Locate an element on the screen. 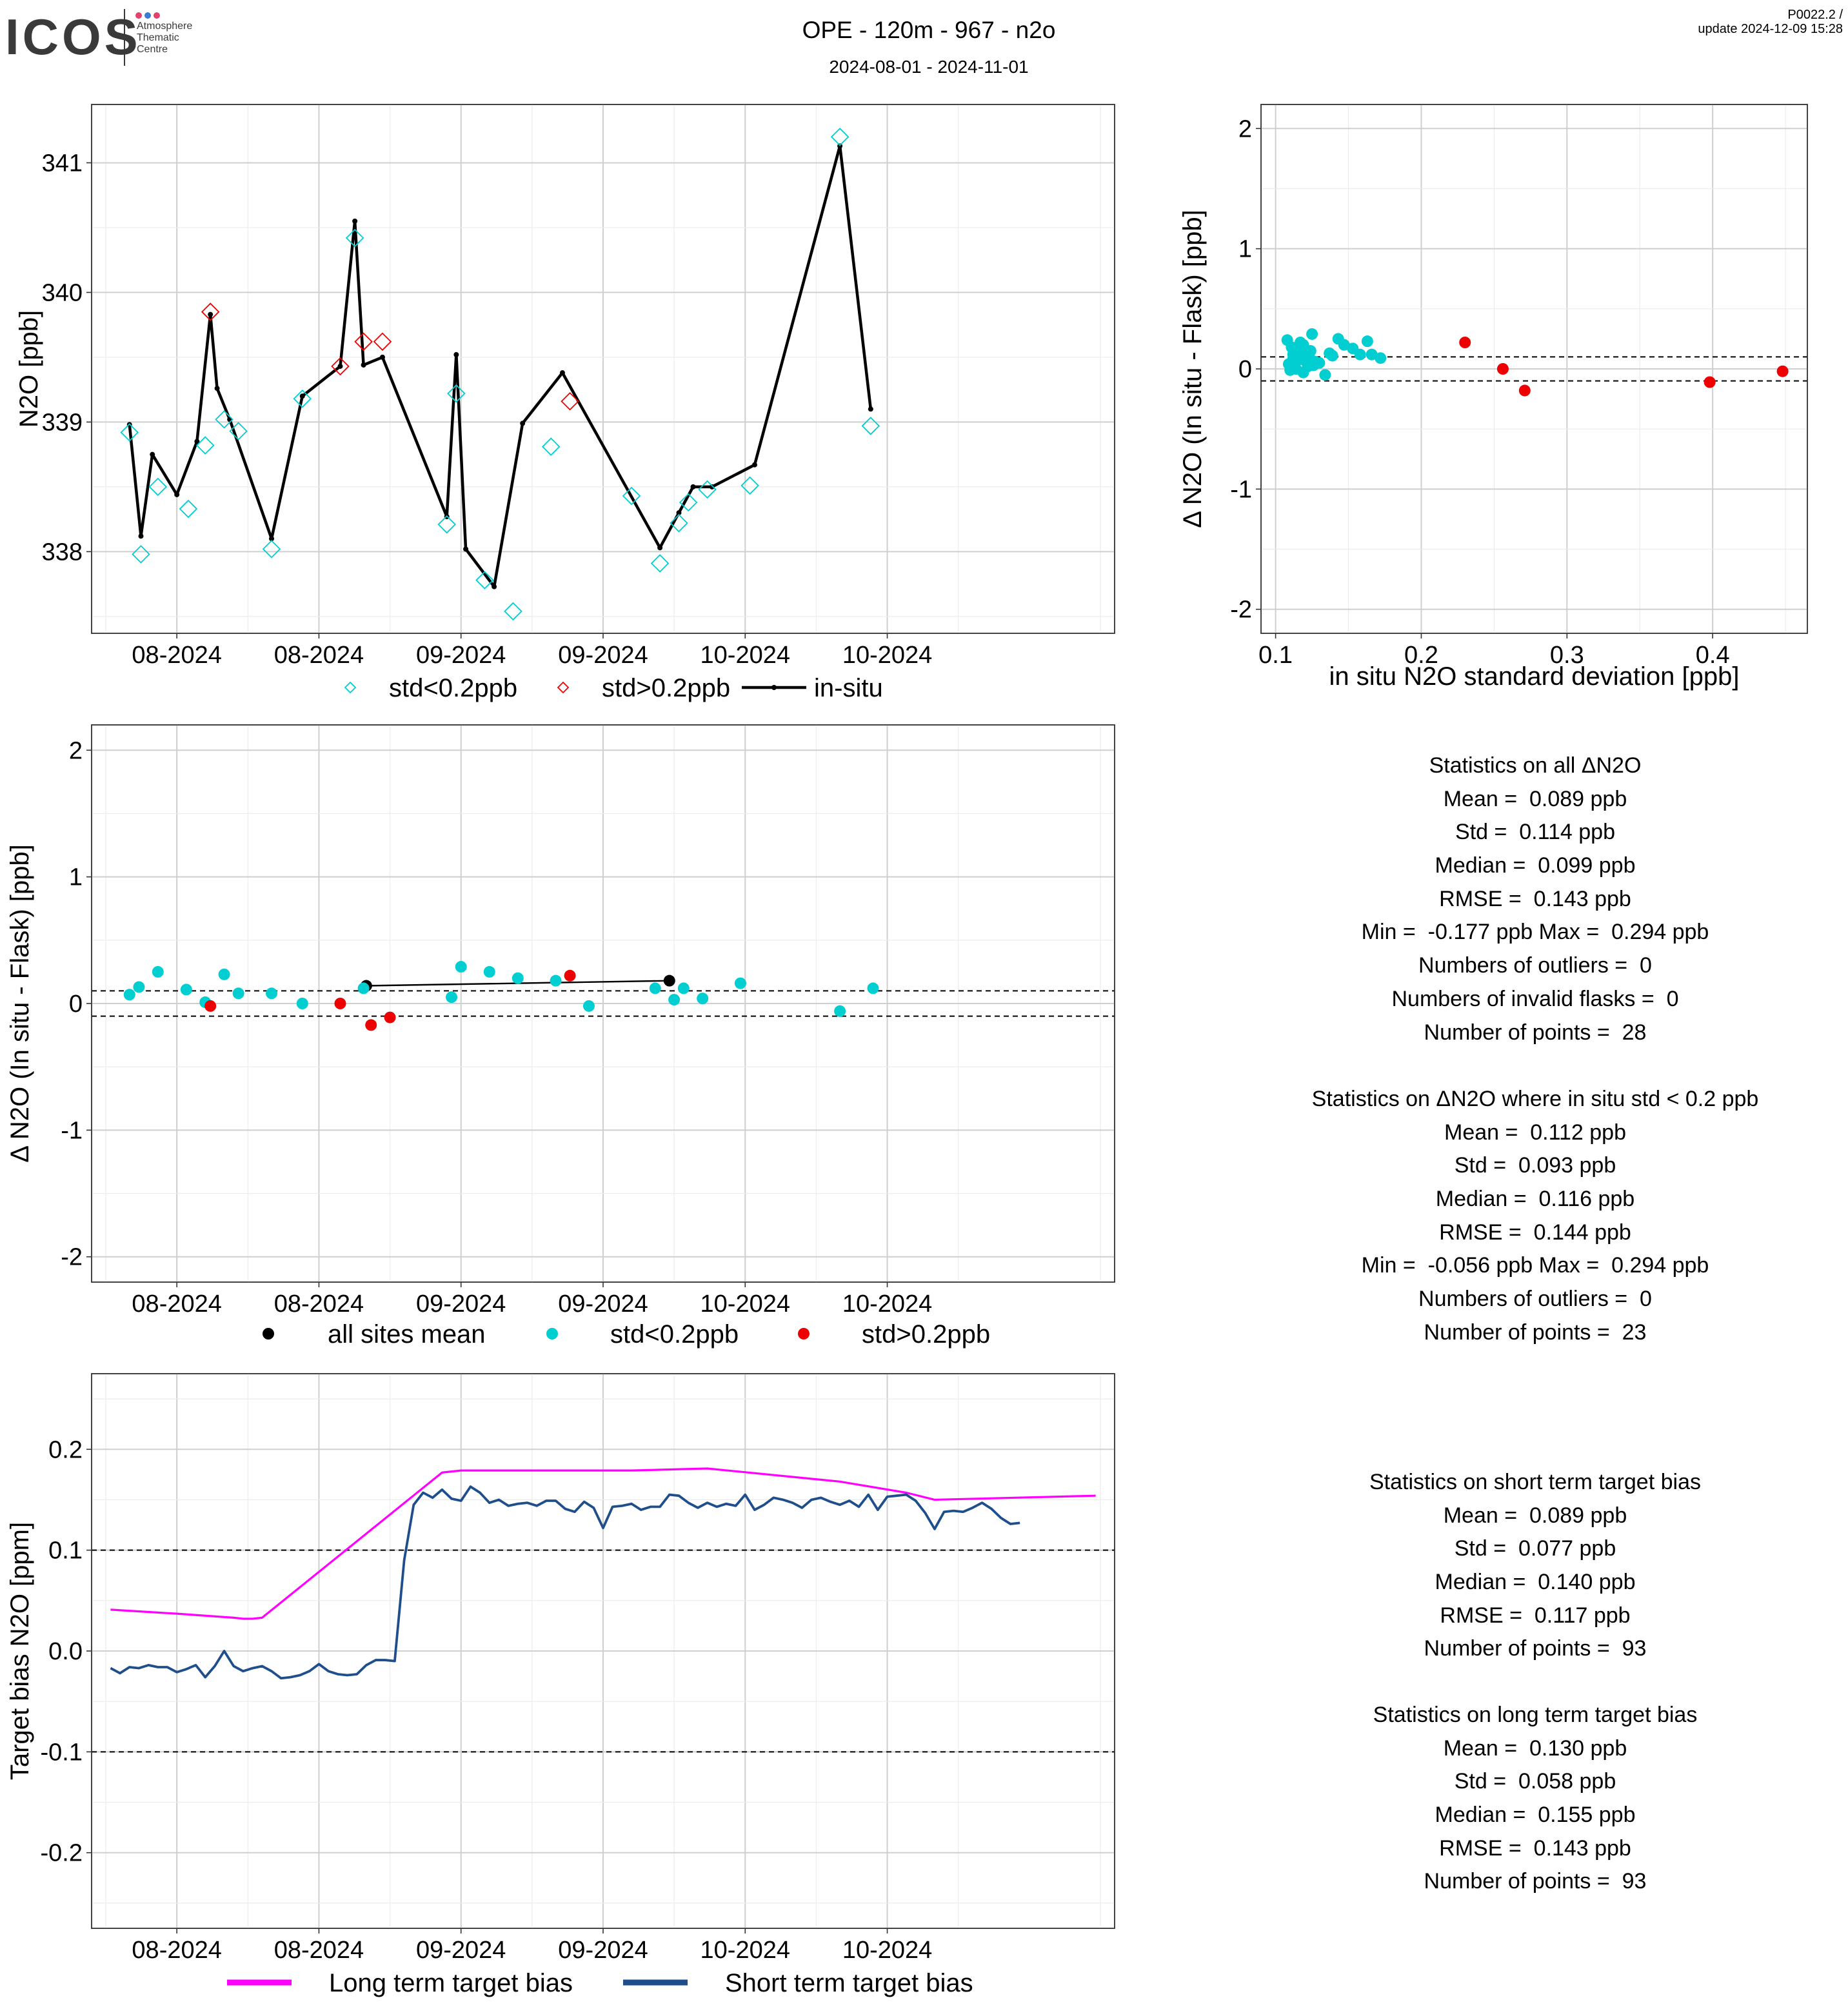  stats-line: Std = 0.114 ppb is located at coordinates (1535, 832).